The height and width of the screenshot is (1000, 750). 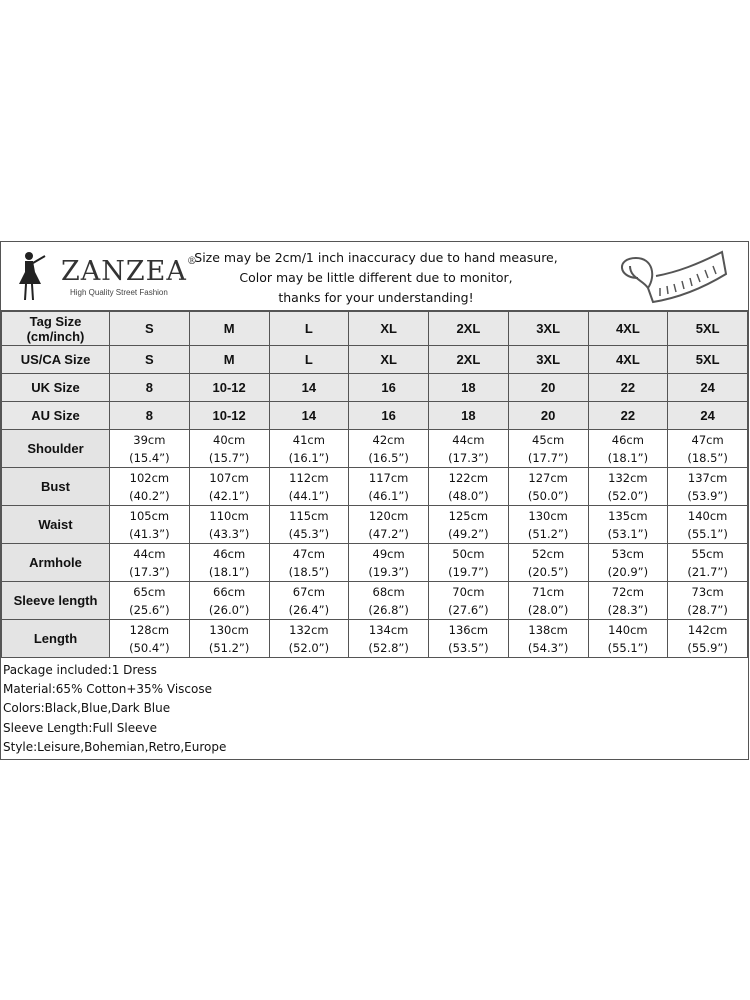 What do you see at coordinates (548, 387) in the screenshot?
I see `size-cell: 20` at bounding box center [548, 387].